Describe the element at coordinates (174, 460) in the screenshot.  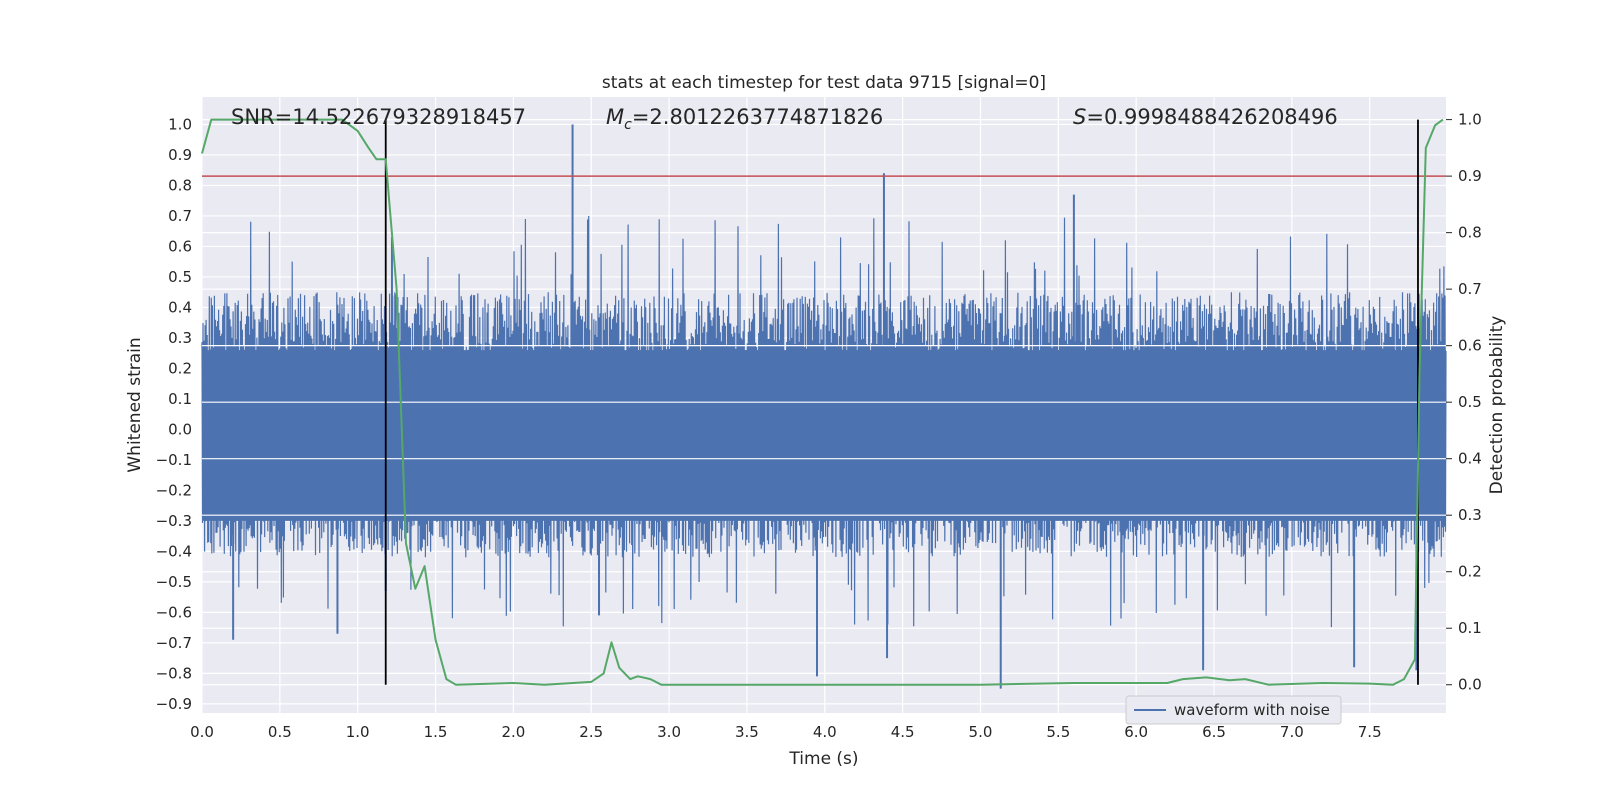
I see `y-tick-label: −0.1` at that location.